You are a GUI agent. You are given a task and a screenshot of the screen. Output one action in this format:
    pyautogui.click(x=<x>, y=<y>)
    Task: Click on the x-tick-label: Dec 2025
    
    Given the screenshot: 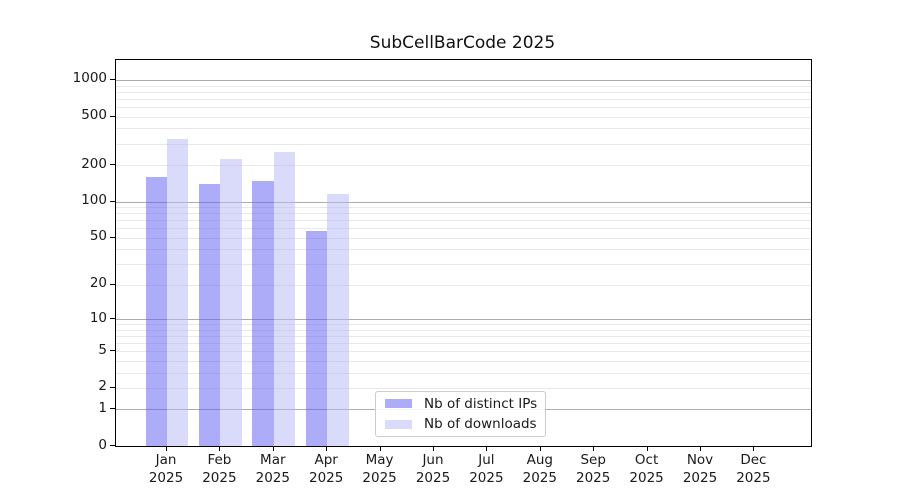 What is the action you would take?
    pyautogui.click(x=753, y=469)
    